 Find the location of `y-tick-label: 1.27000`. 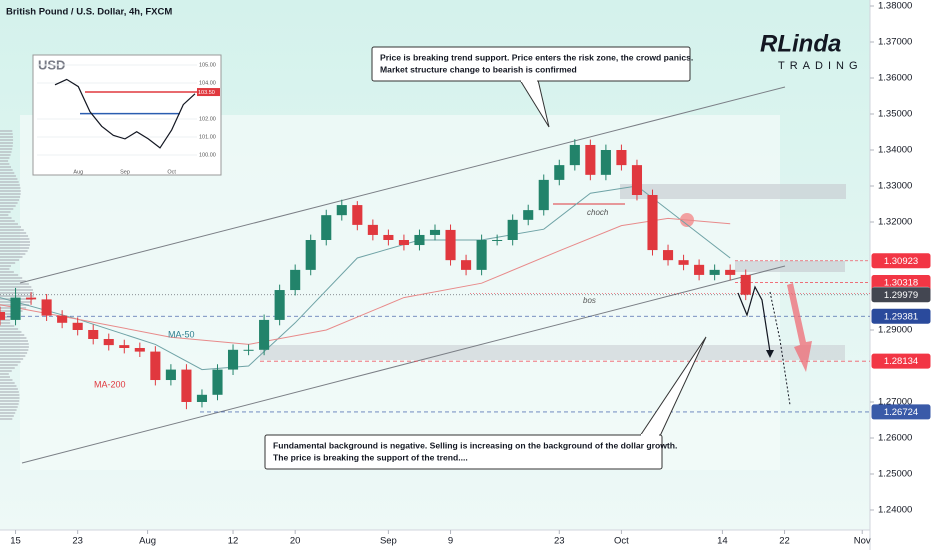

y-tick-label: 1.27000 is located at coordinates (895, 402).